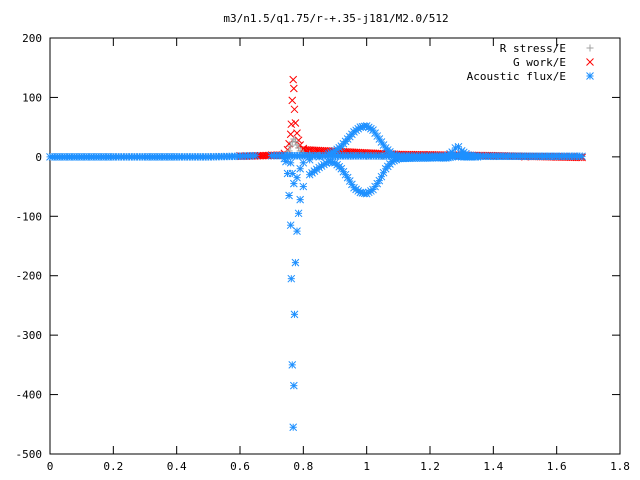 The width and height of the screenshot is (640, 480). I want to click on y-tick-label: -200, so click(29, 276).